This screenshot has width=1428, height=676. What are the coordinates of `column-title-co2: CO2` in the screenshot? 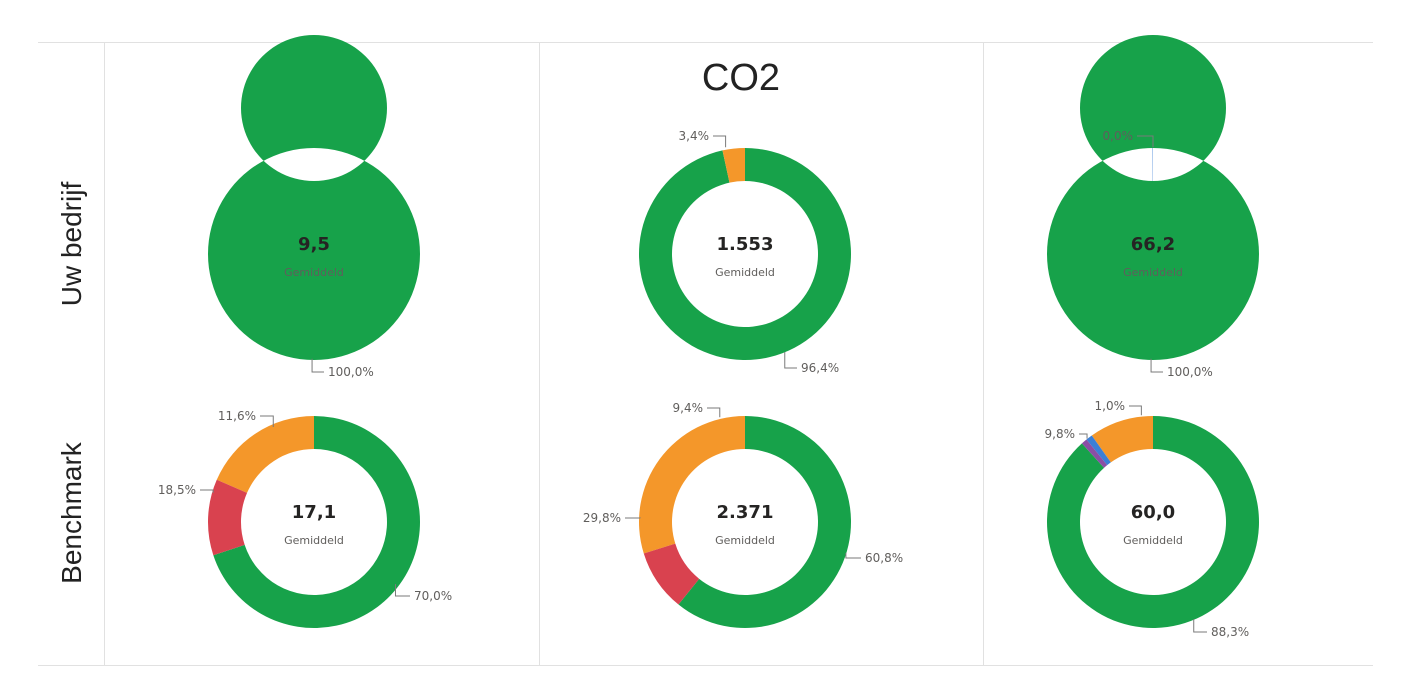 It's located at (741, 78).